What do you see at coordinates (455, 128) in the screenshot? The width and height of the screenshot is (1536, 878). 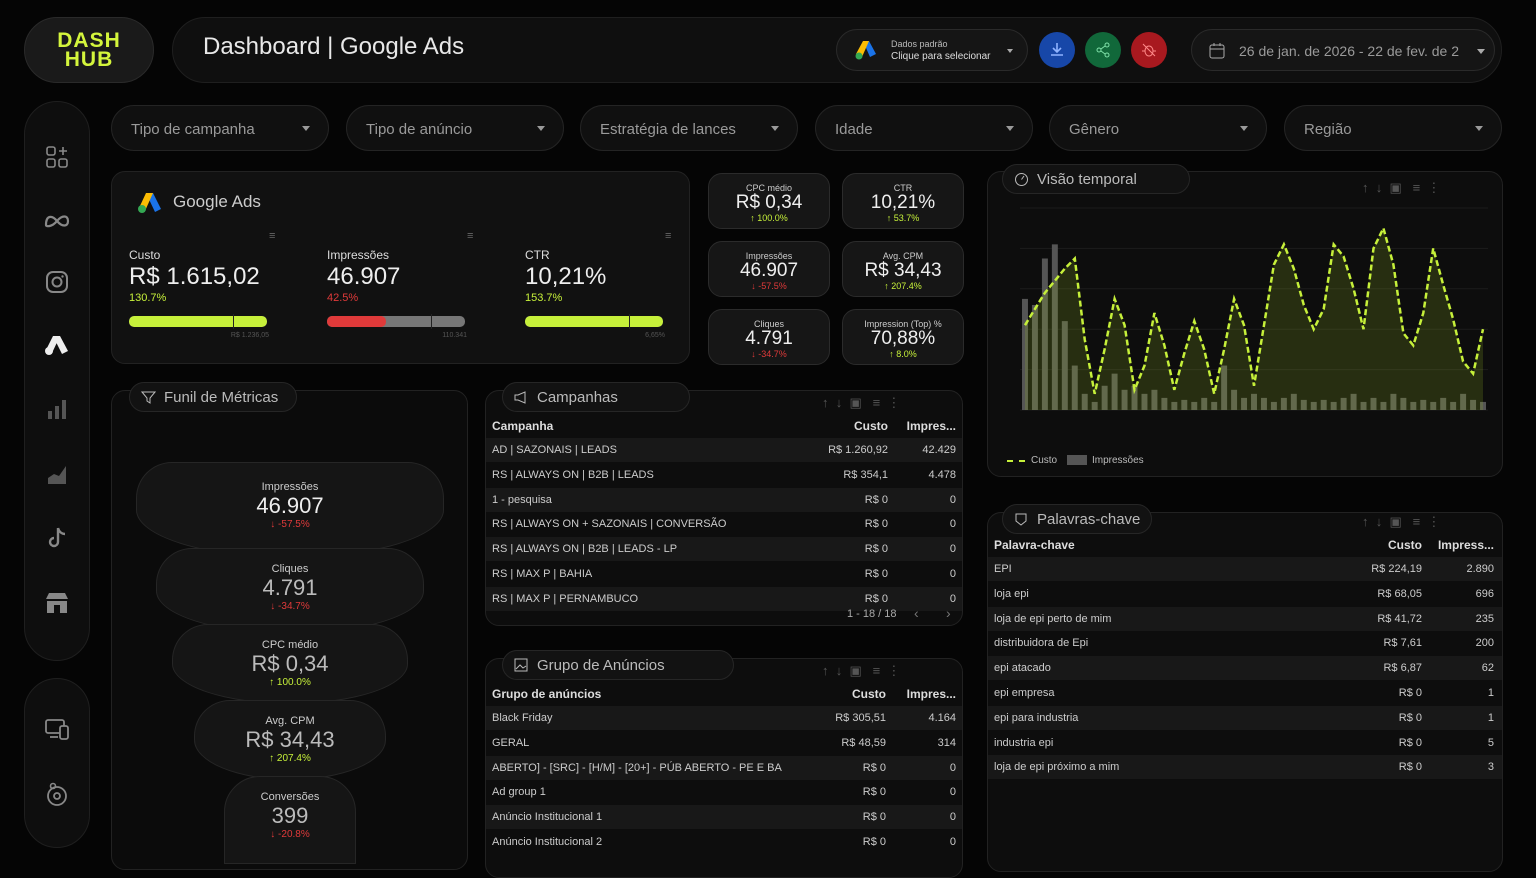 I see `filter-tipo-anuncio: Tipo de anúncio` at bounding box center [455, 128].